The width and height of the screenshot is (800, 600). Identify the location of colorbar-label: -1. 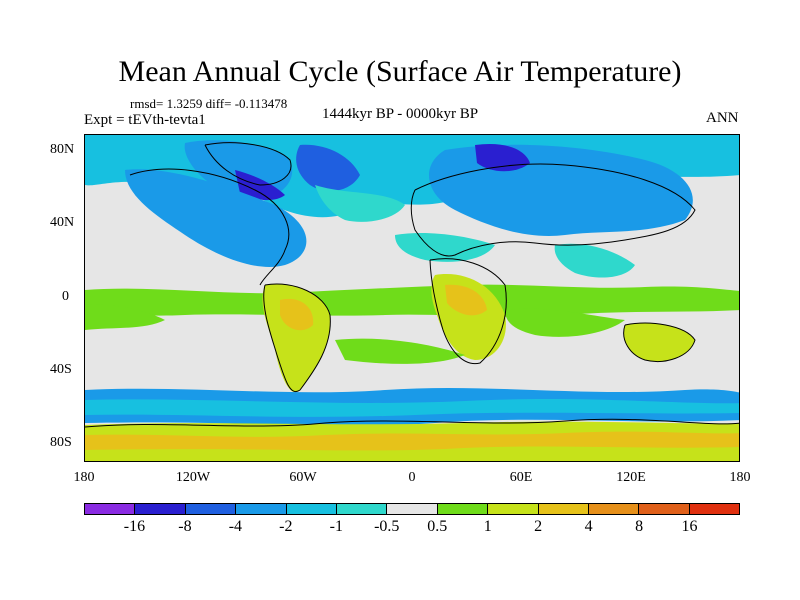
(336, 526).